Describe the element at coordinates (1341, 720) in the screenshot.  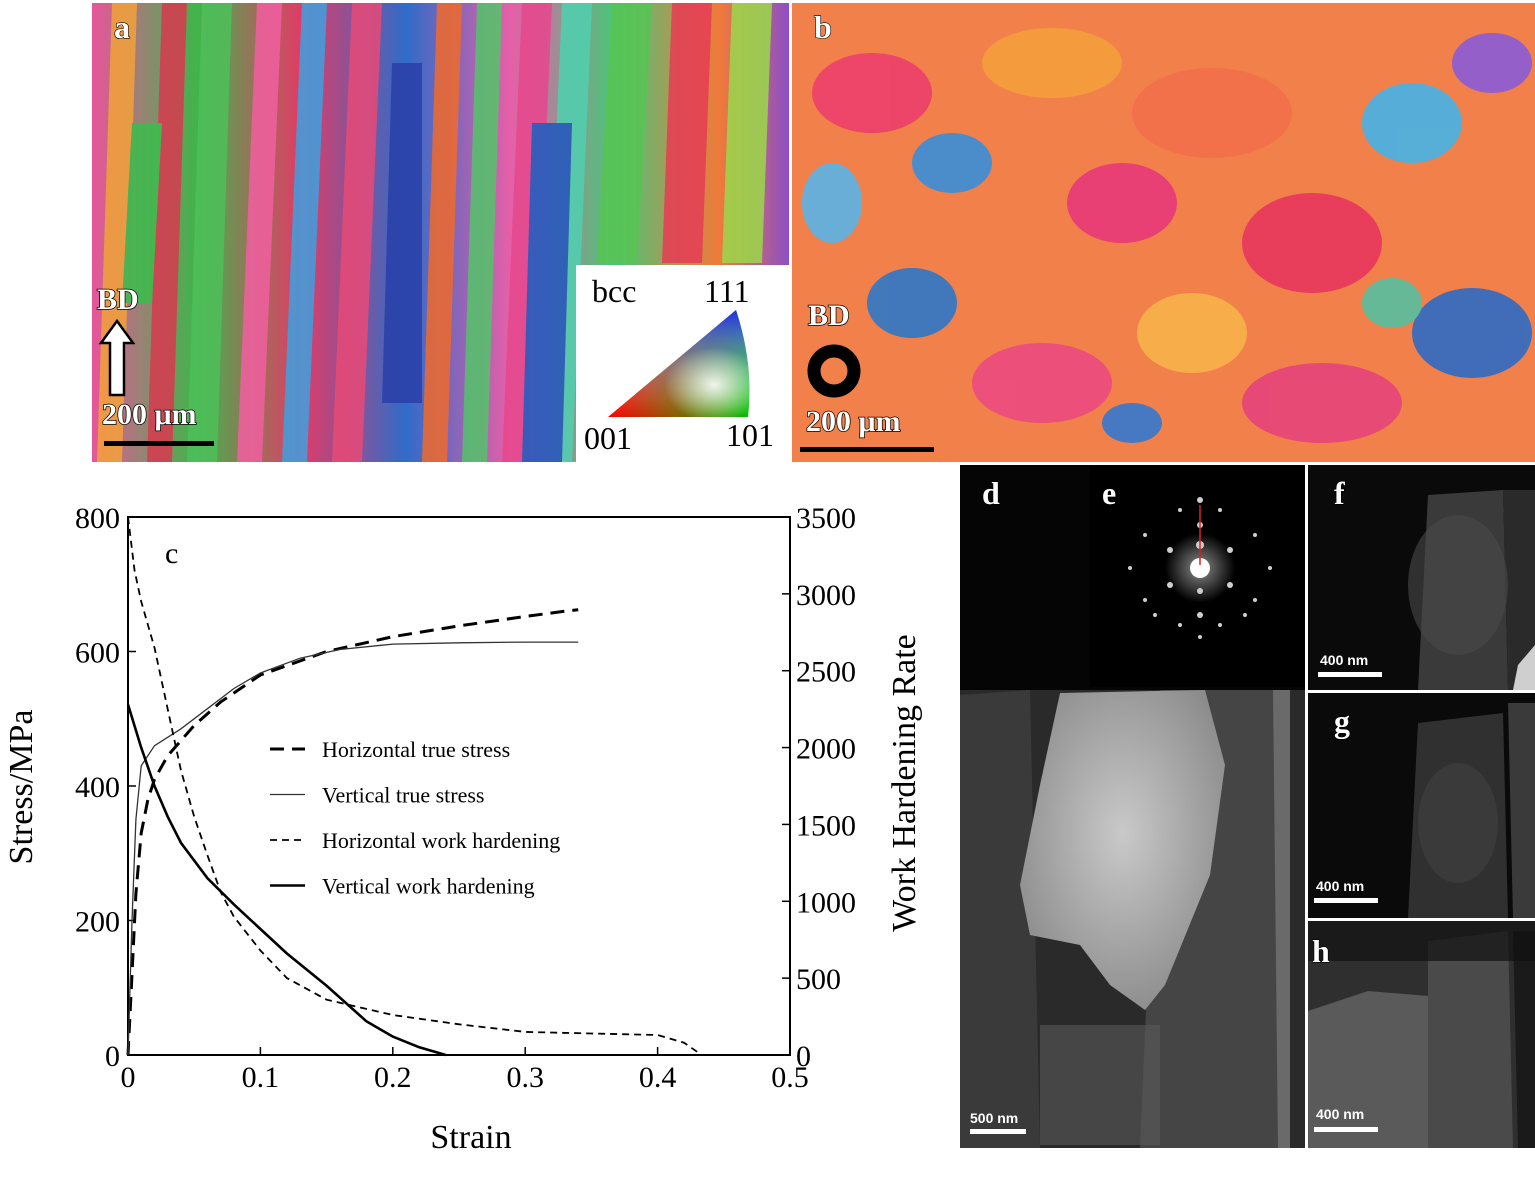
I see `panel-label-g: g` at that location.